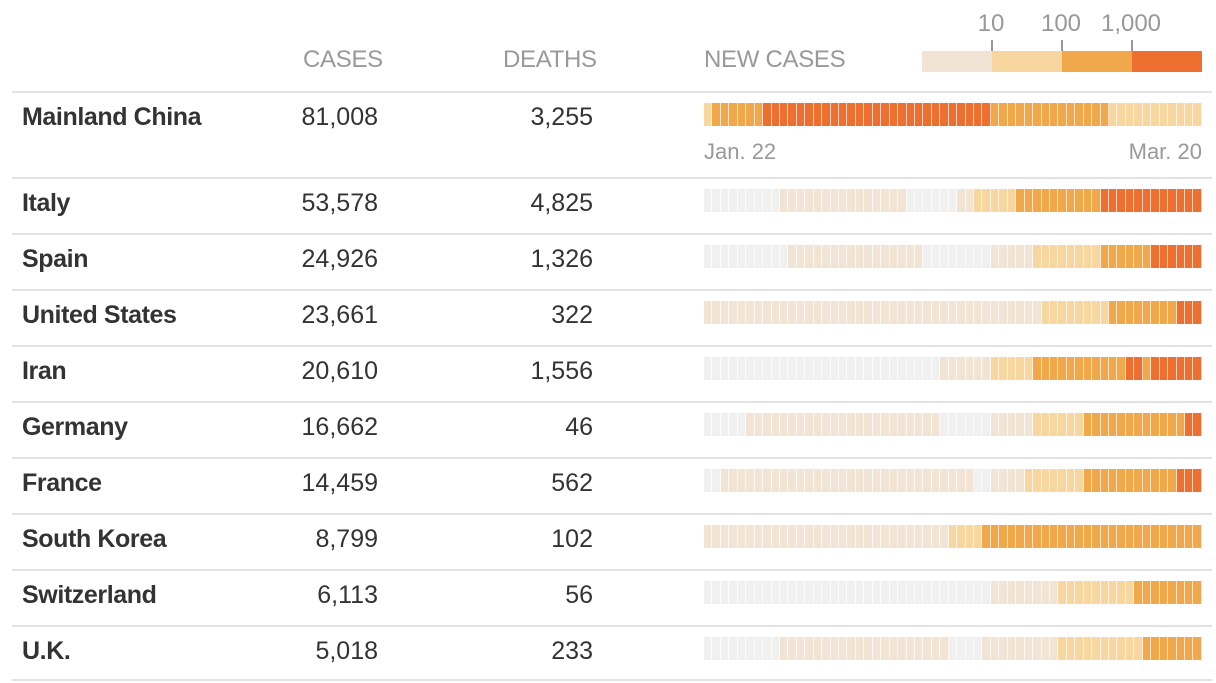 This screenshot has width=1216, height=683. I want to click on cases-value: 14,459, so click(339, 483).